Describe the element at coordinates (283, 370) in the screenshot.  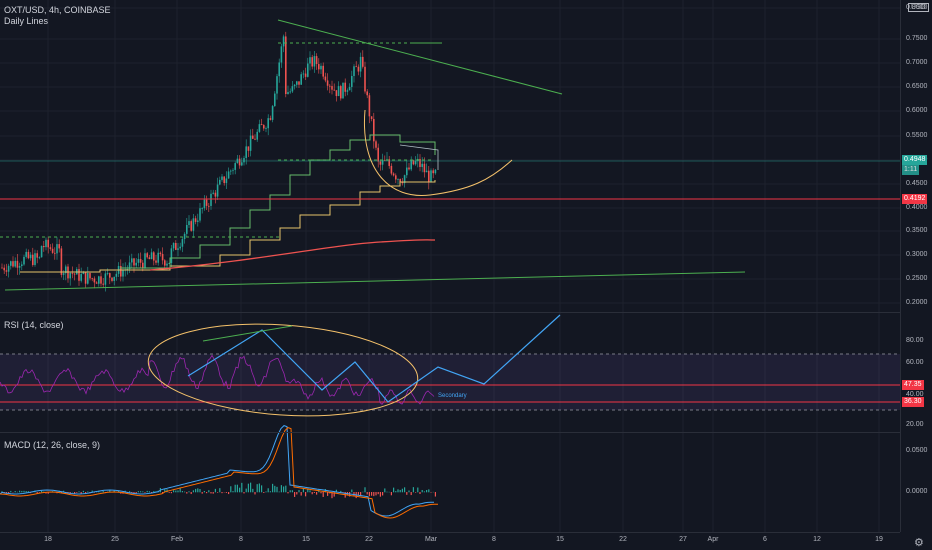
I see `rsi-ellipse` at that location.